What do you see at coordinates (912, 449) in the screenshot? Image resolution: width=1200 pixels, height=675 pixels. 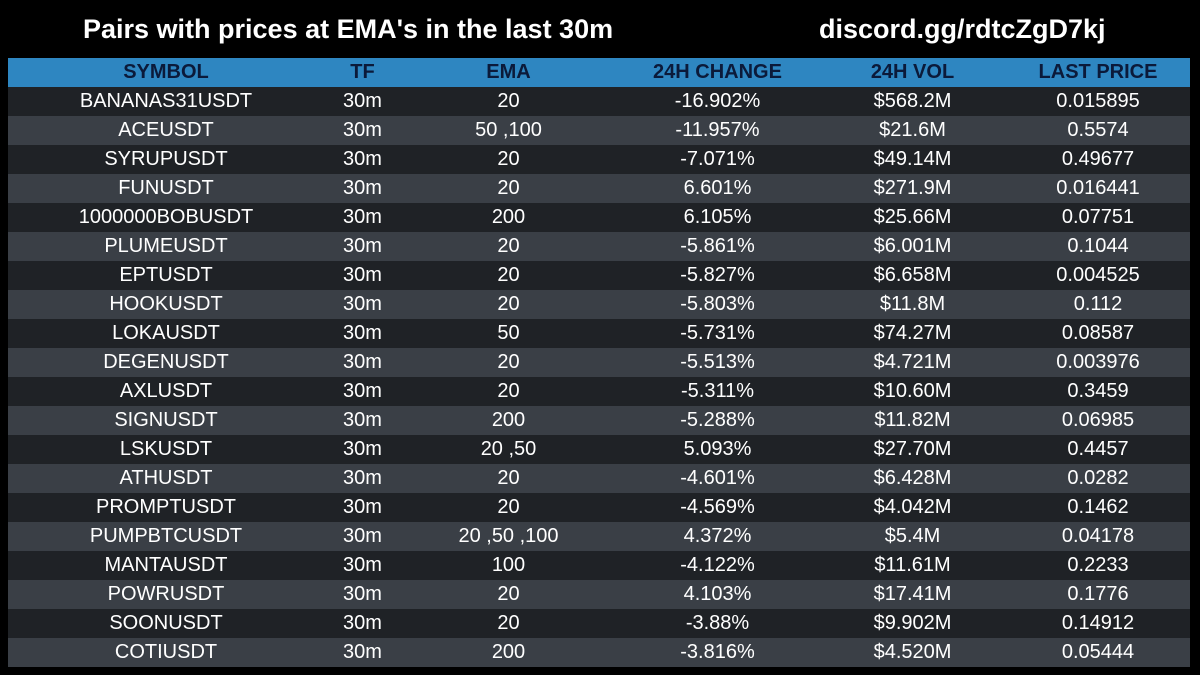 I see `volume-cell: $27.70M` at bounding box center [912, 449].